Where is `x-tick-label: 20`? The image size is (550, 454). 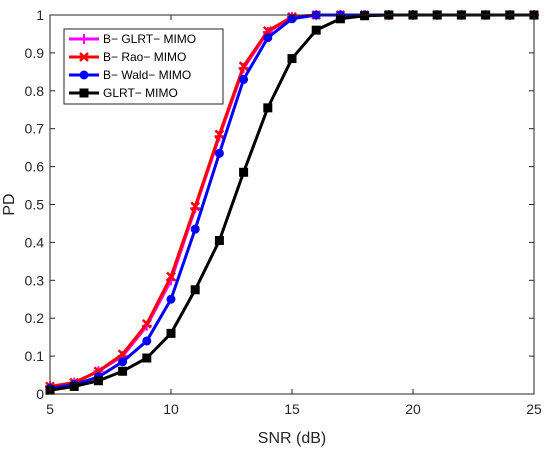
x-tick-label: 20 is located at coordinates (413, 409).